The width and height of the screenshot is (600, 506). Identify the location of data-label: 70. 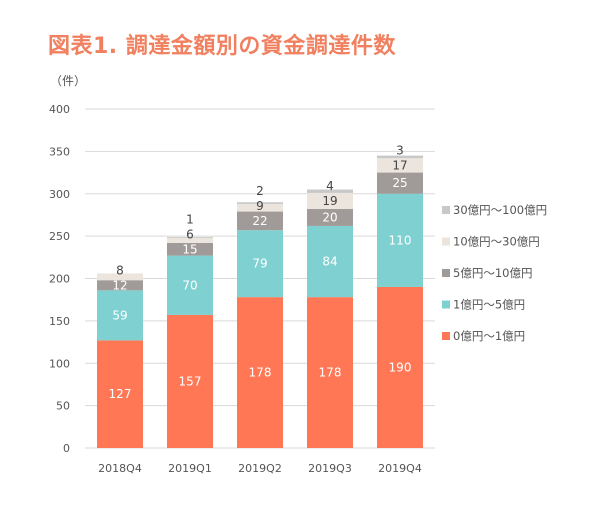
(189, 285).